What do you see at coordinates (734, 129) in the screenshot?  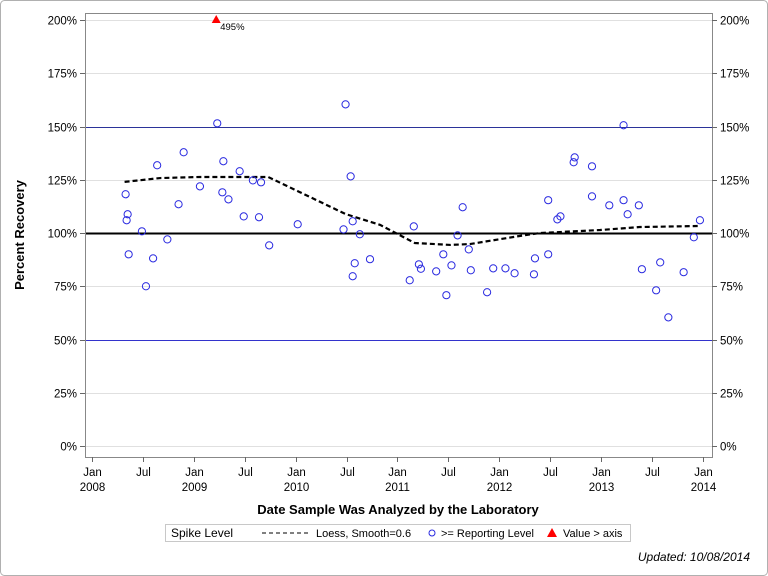 I see `y-tick-label-right: 150%` at bounding box center [734, 129].